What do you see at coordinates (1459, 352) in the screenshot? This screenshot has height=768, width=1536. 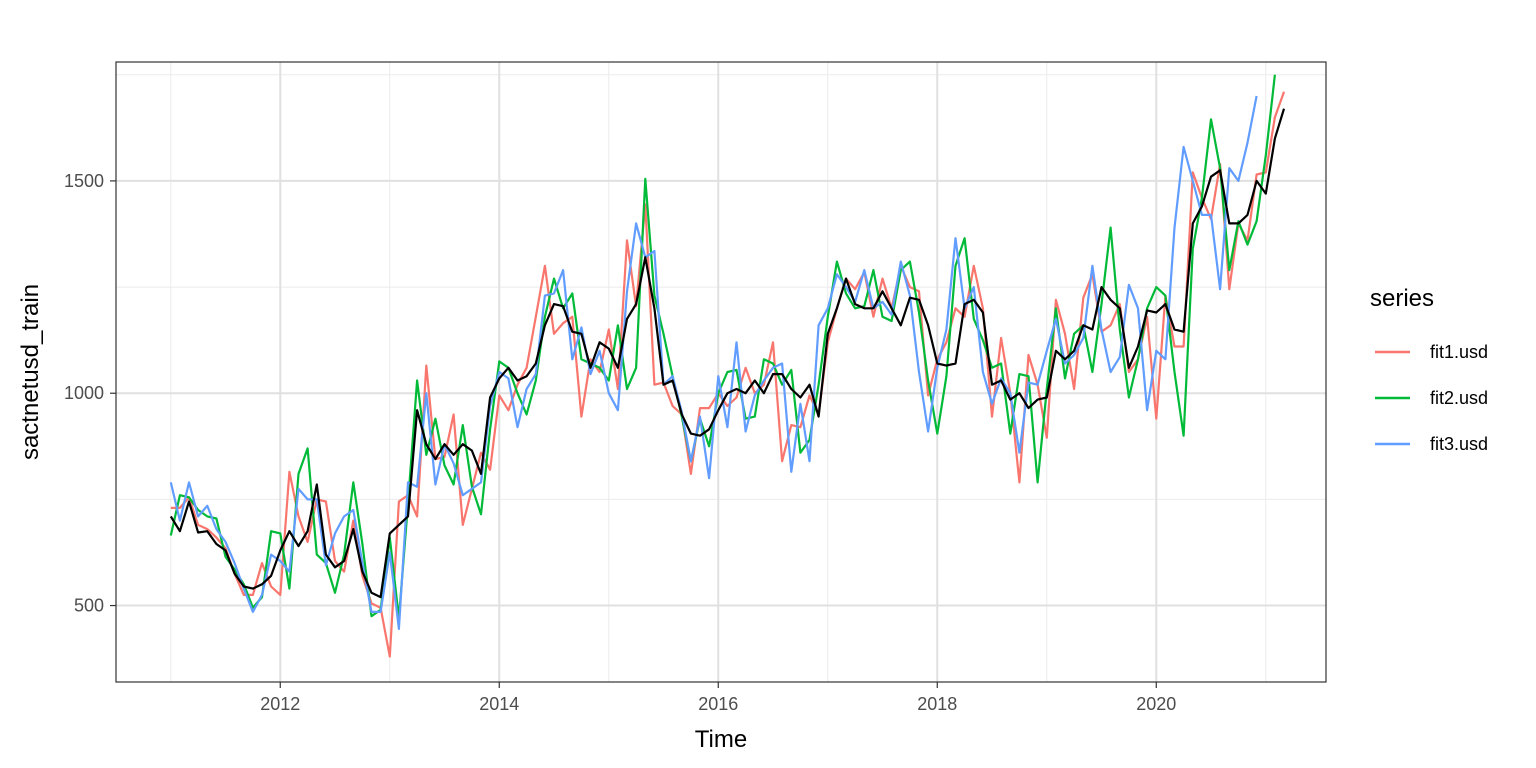 I see `legend-label: fit1.usd` at bounding box center [1459, 352].